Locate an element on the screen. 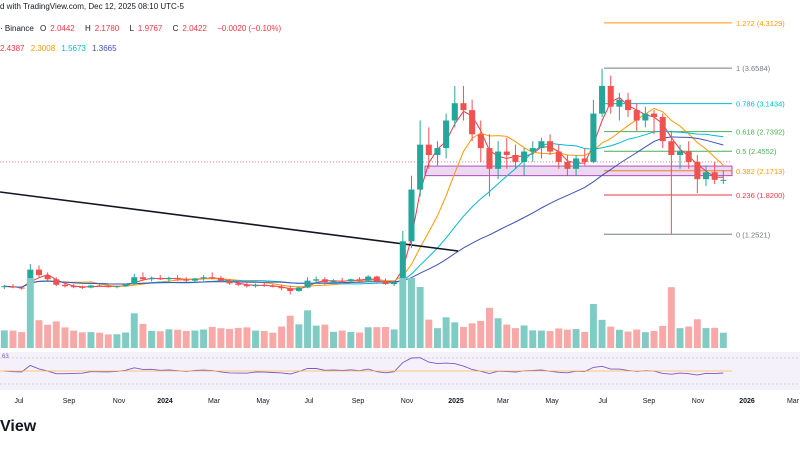 The width and height of the screenshot is (800, 450). c-value: 2.0422 is located at coordinates (194, 28).